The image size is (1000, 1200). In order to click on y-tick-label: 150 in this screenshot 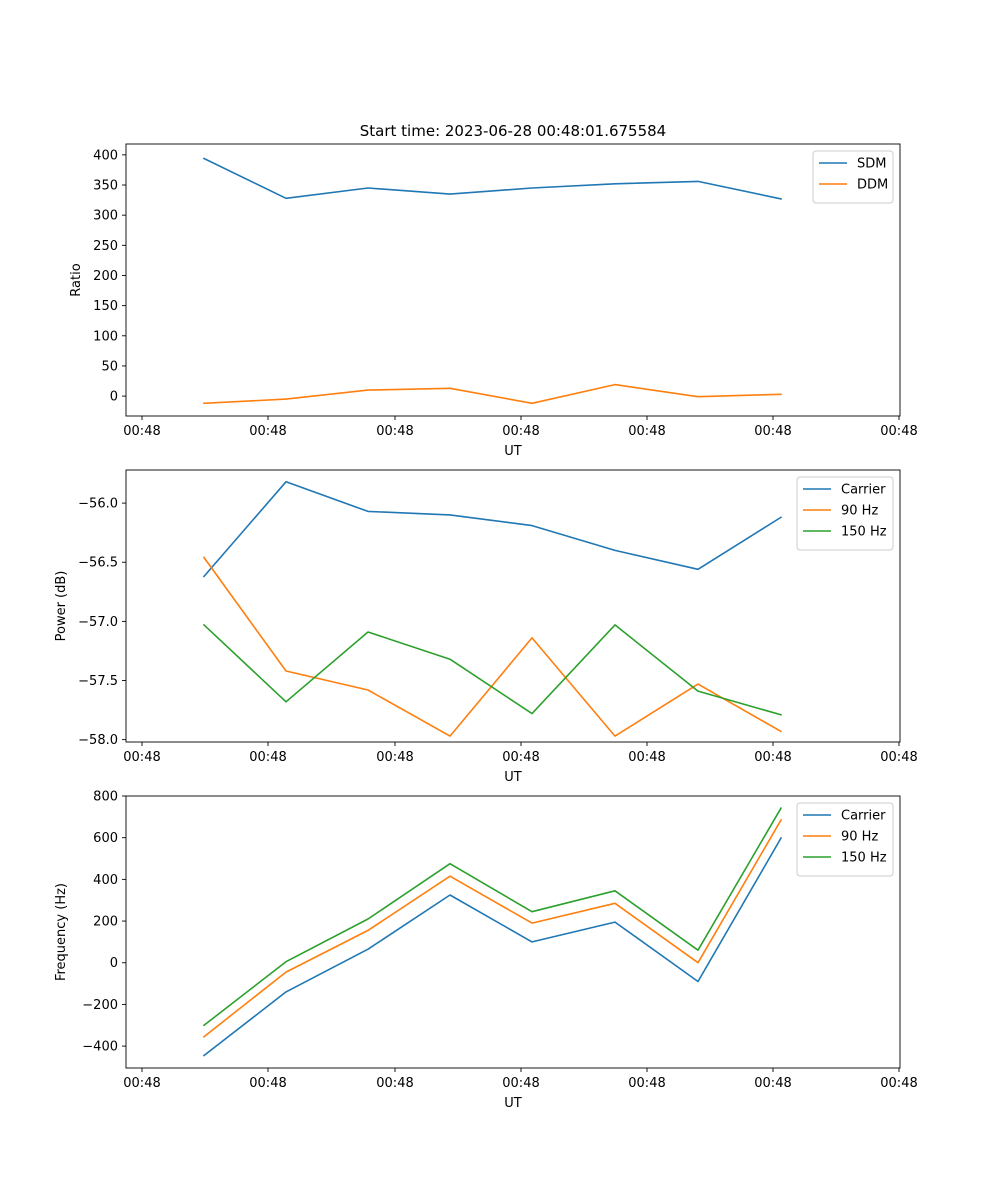, I will do `click(105, 306)`.